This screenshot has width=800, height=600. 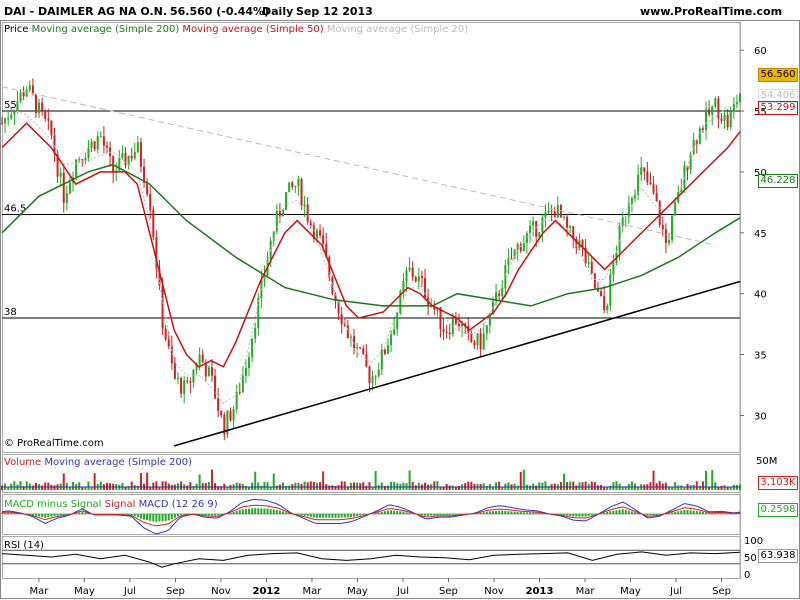 I want to click on legend-rsi: RSI (14), so click(x=24, y=545).